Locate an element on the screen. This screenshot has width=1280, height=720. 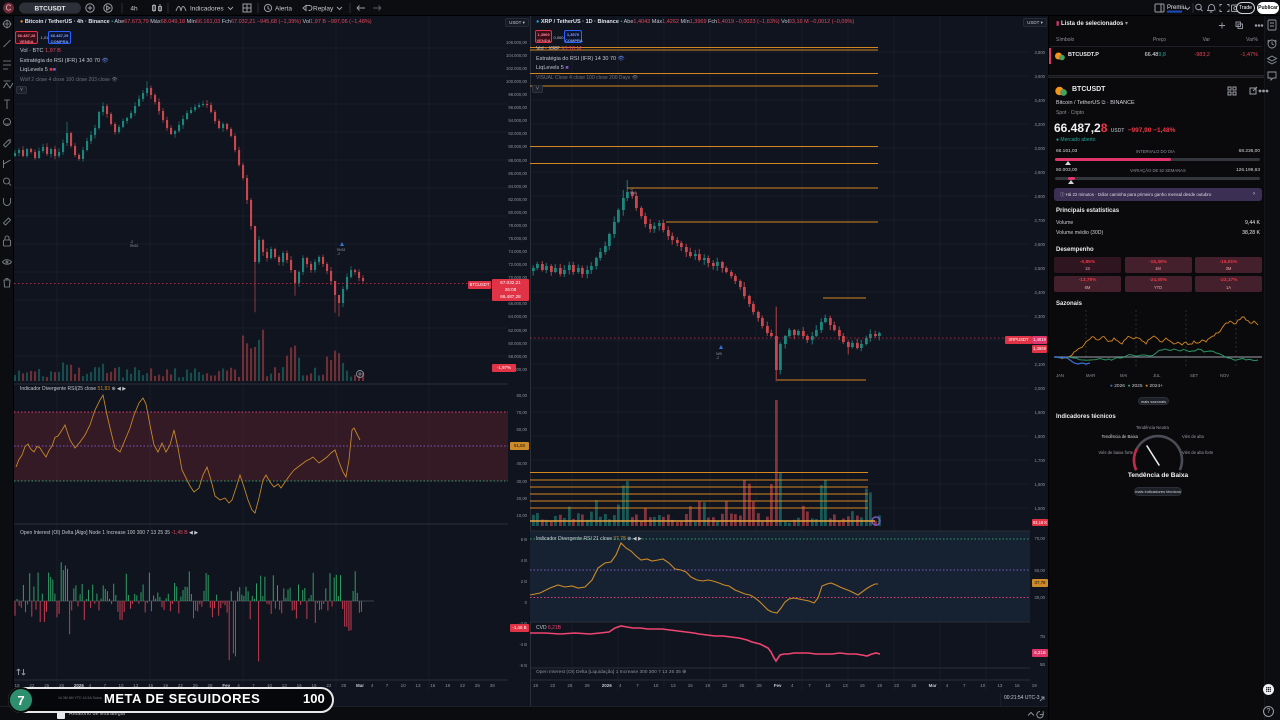
svg-text: Premiu is located at coordinates (1176, 8).